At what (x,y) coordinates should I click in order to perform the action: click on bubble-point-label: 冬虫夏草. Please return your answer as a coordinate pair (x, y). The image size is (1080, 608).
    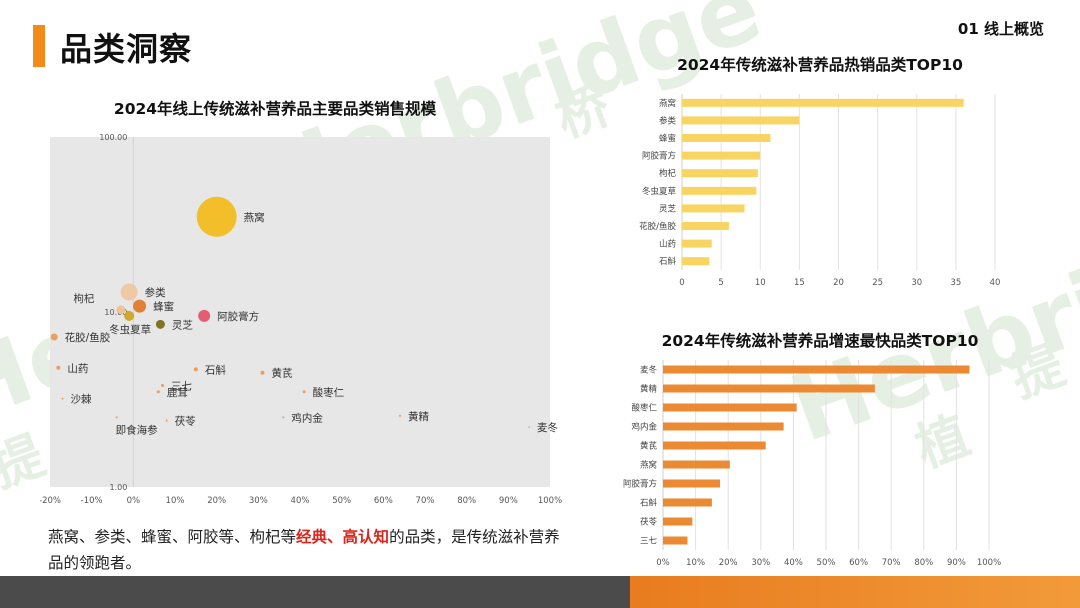
    Looking at the image, I should click on (130, 329).